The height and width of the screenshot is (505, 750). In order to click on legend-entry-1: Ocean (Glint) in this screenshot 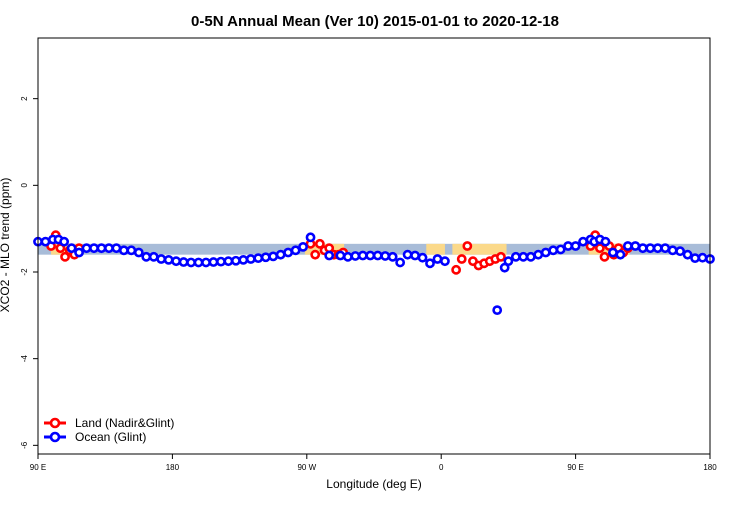, I will do `click(95, 437)`.